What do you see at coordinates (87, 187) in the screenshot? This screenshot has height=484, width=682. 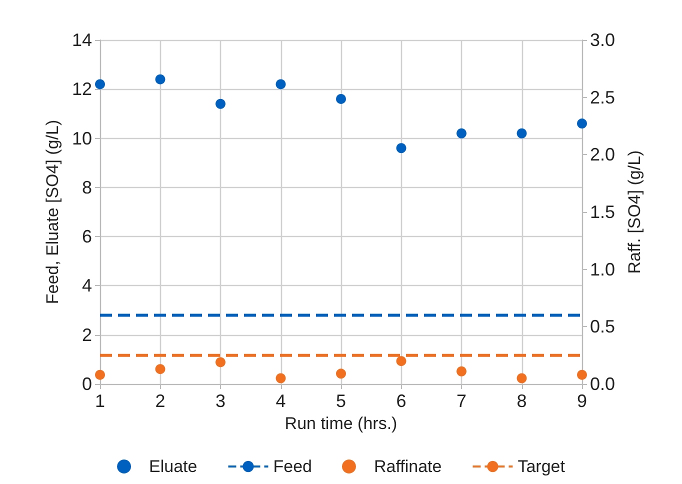 I see `y-tick-label: 8` at bounding box center [87, 187].